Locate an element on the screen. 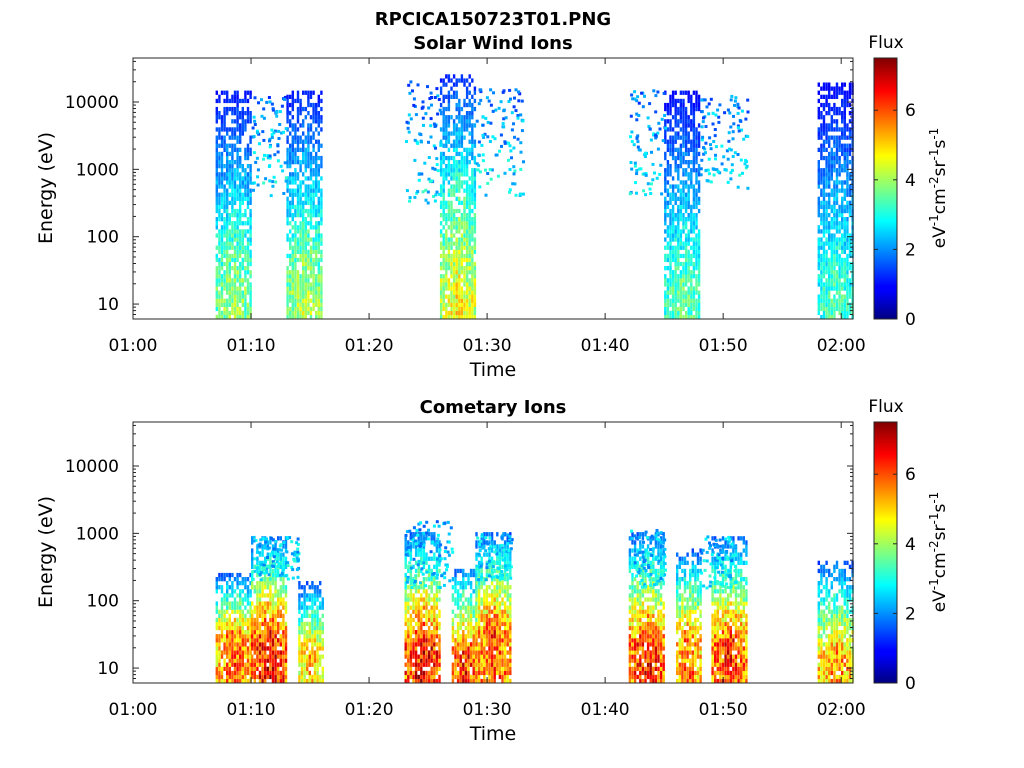 The height and width of the screenshot is (768, 1024). colorbar-tick-label: 0 is located at coordinates (910, 320).